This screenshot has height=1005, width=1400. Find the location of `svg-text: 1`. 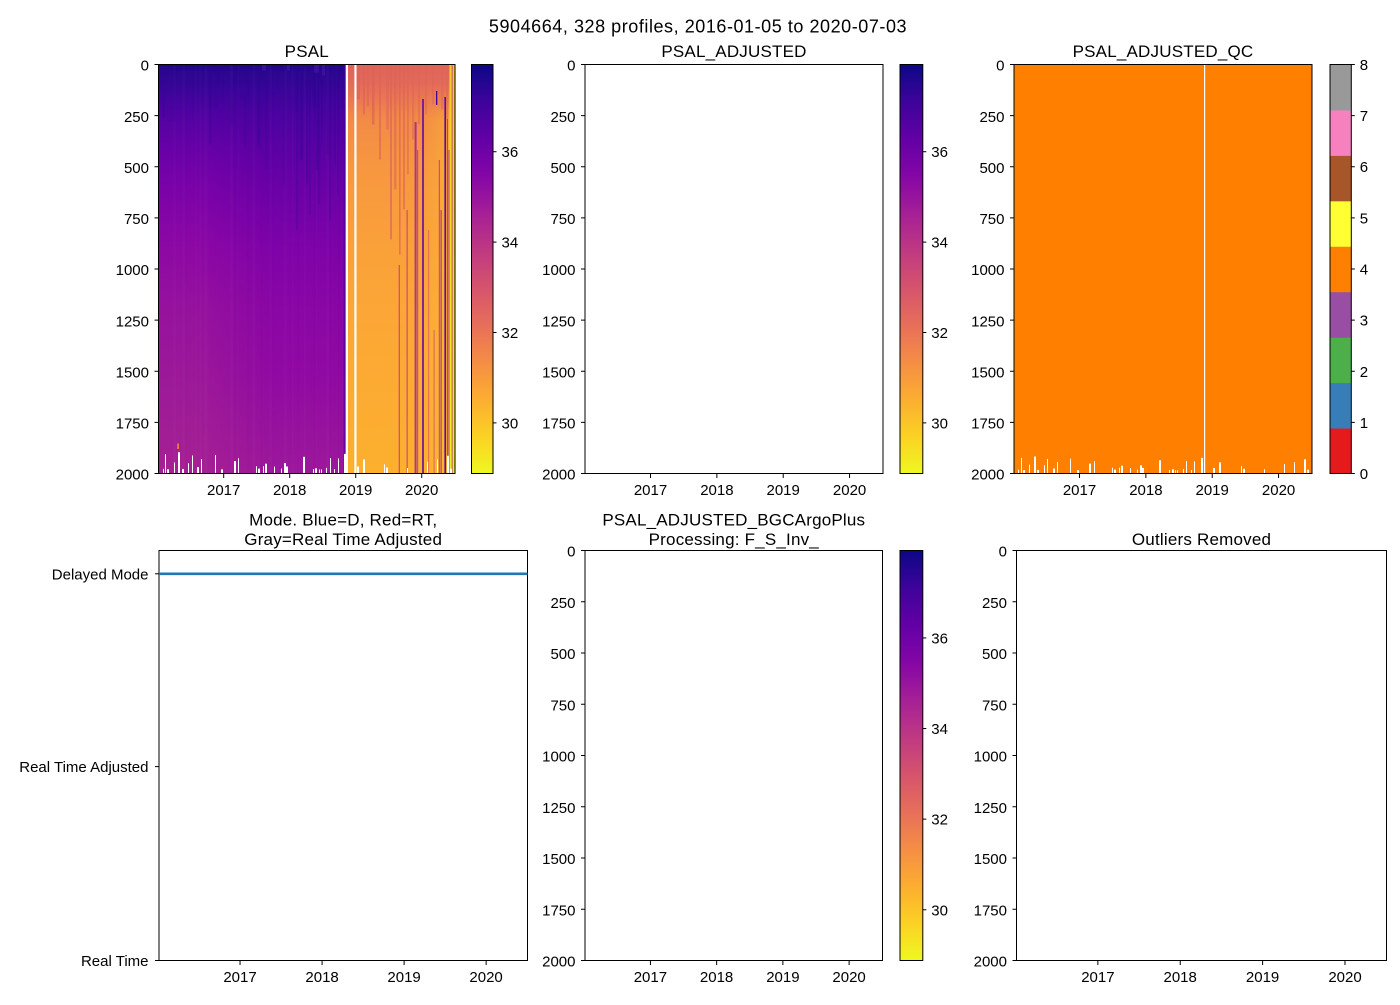

svg-text: 1 is located at coordinates (1364, 423).